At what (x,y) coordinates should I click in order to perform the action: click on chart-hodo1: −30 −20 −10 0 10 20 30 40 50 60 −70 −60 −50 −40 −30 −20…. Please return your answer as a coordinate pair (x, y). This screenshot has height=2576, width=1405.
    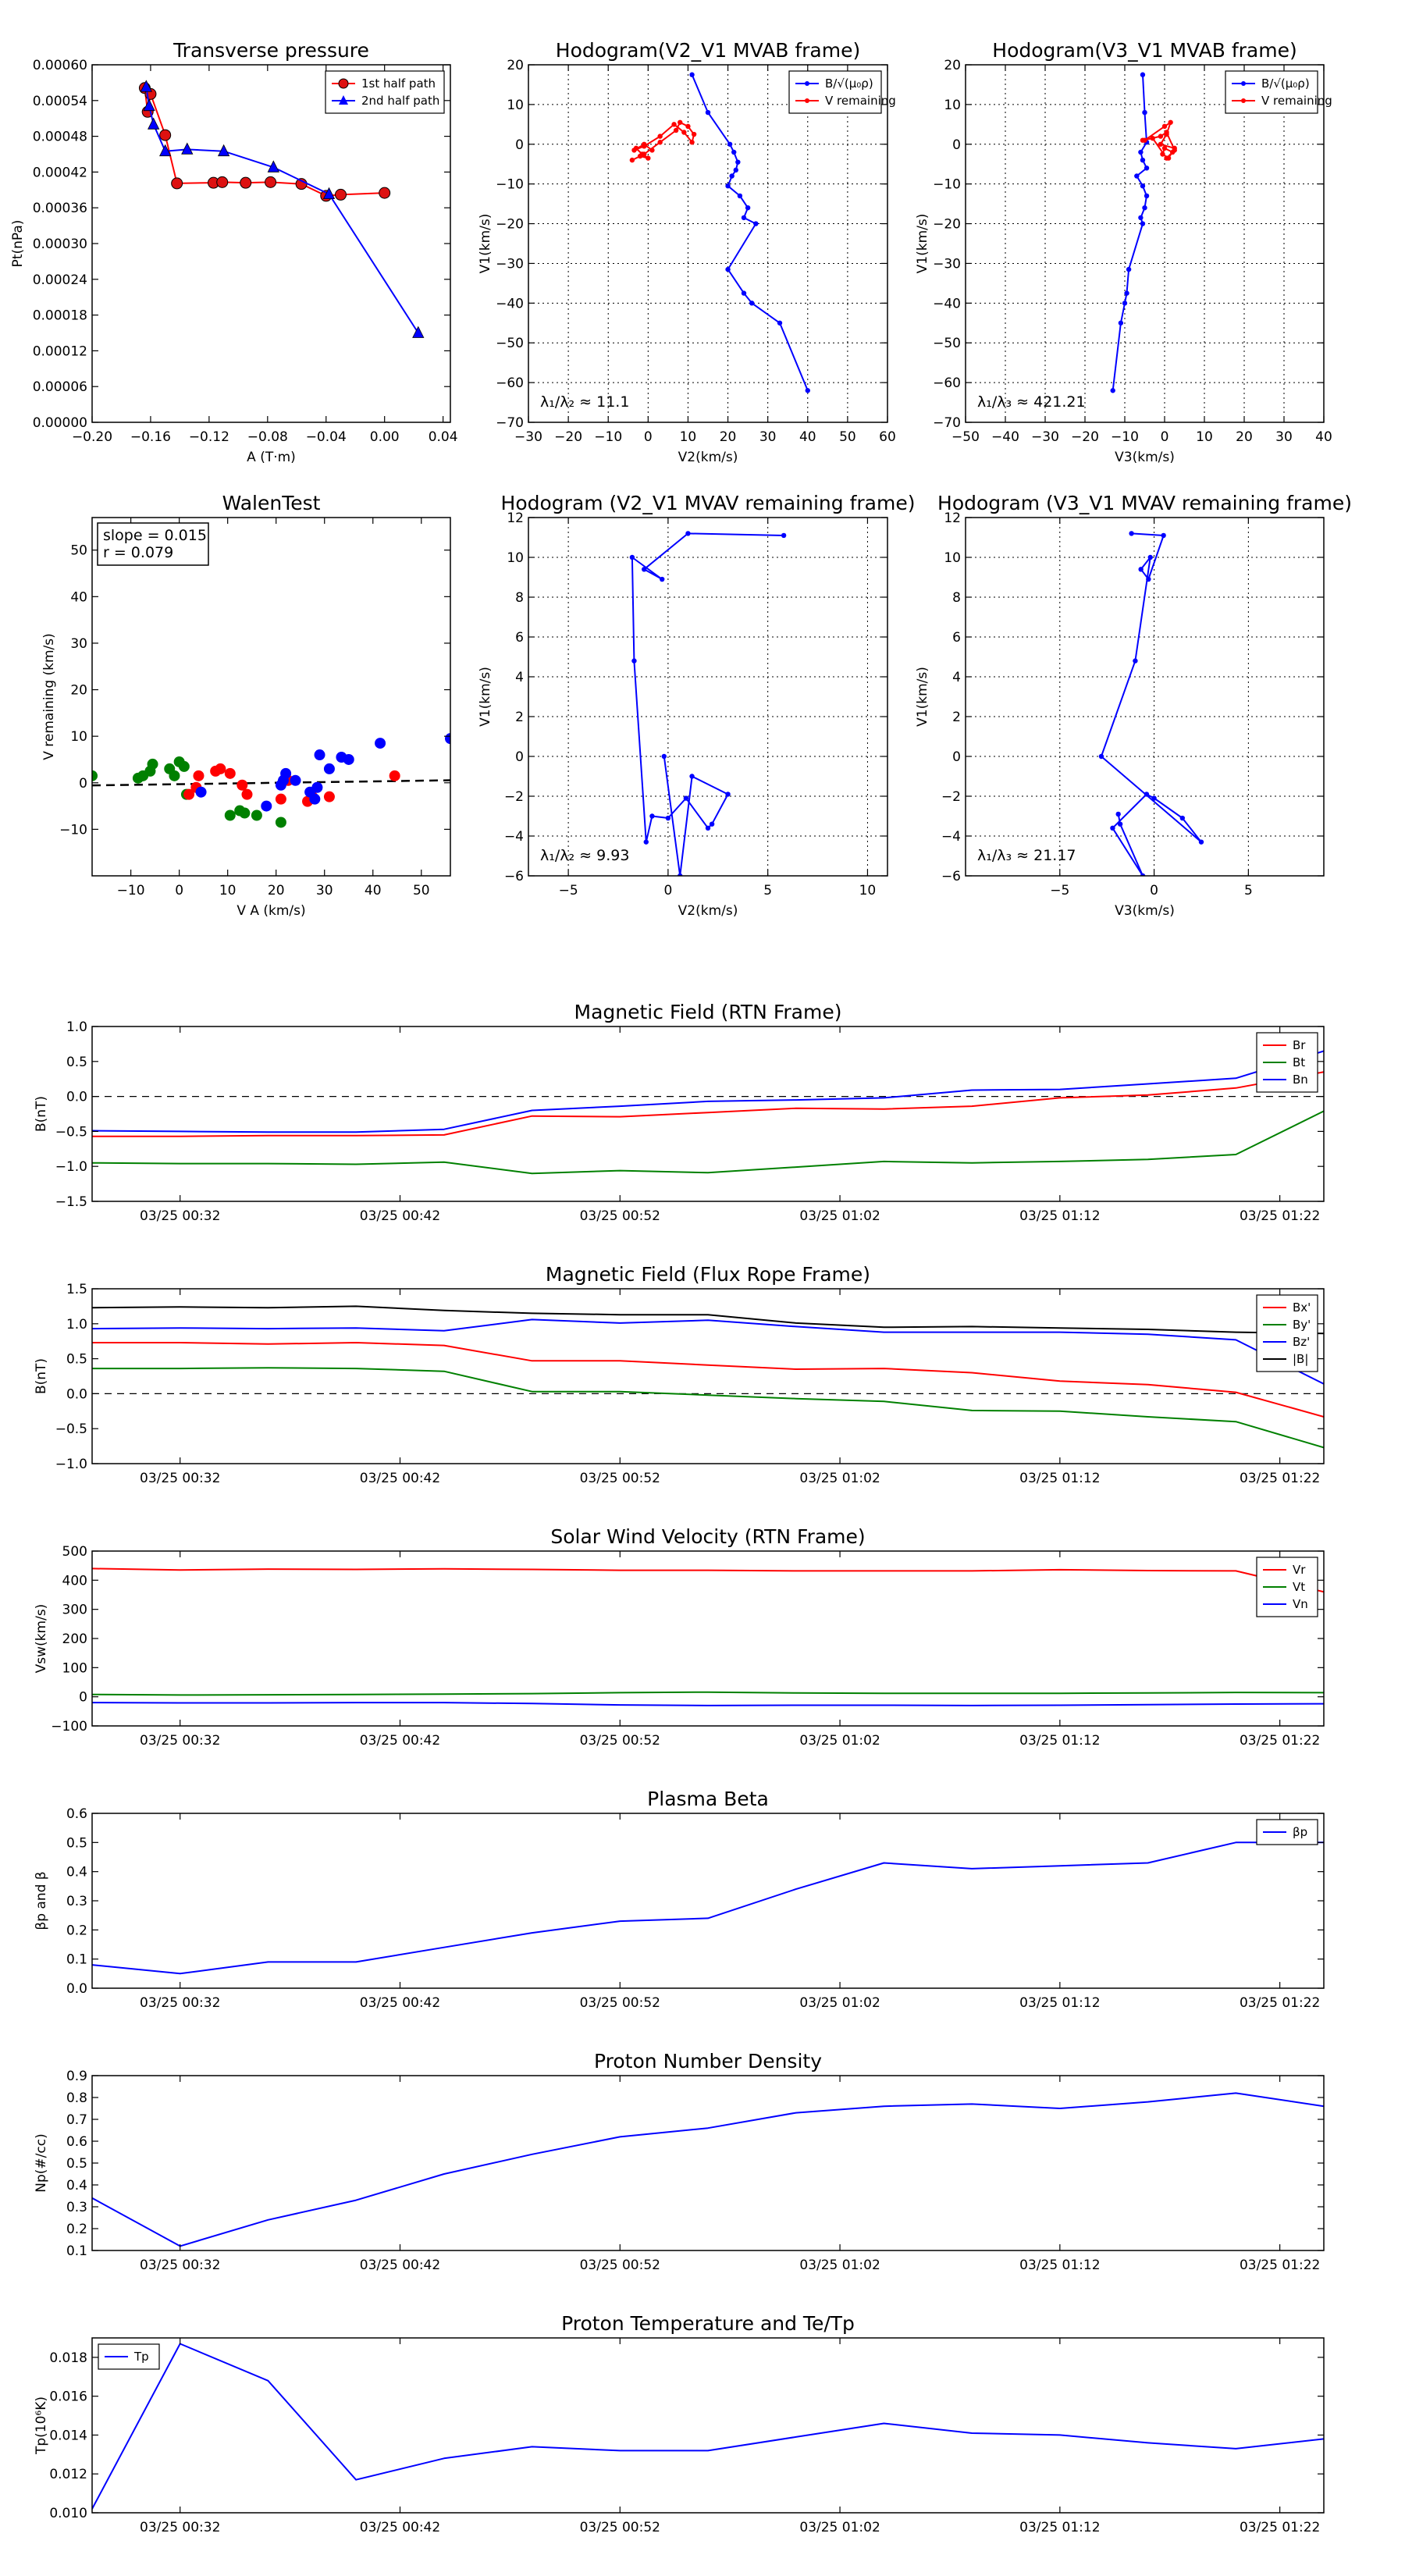
    Looking at the image, I should click on (687, 252).